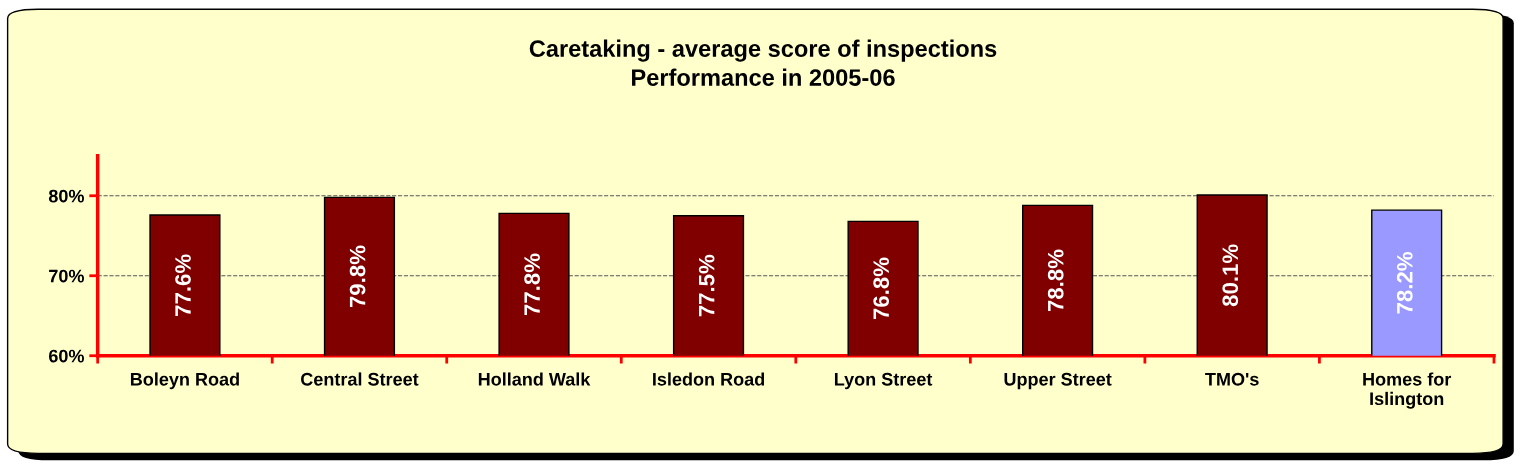 The height and width of the screenshot is (465, 1526). What do you see at coordinates (1232, 379) in the screenshot?
I see `x-tick-label: TMO's` at bounding box center [1232, 379].